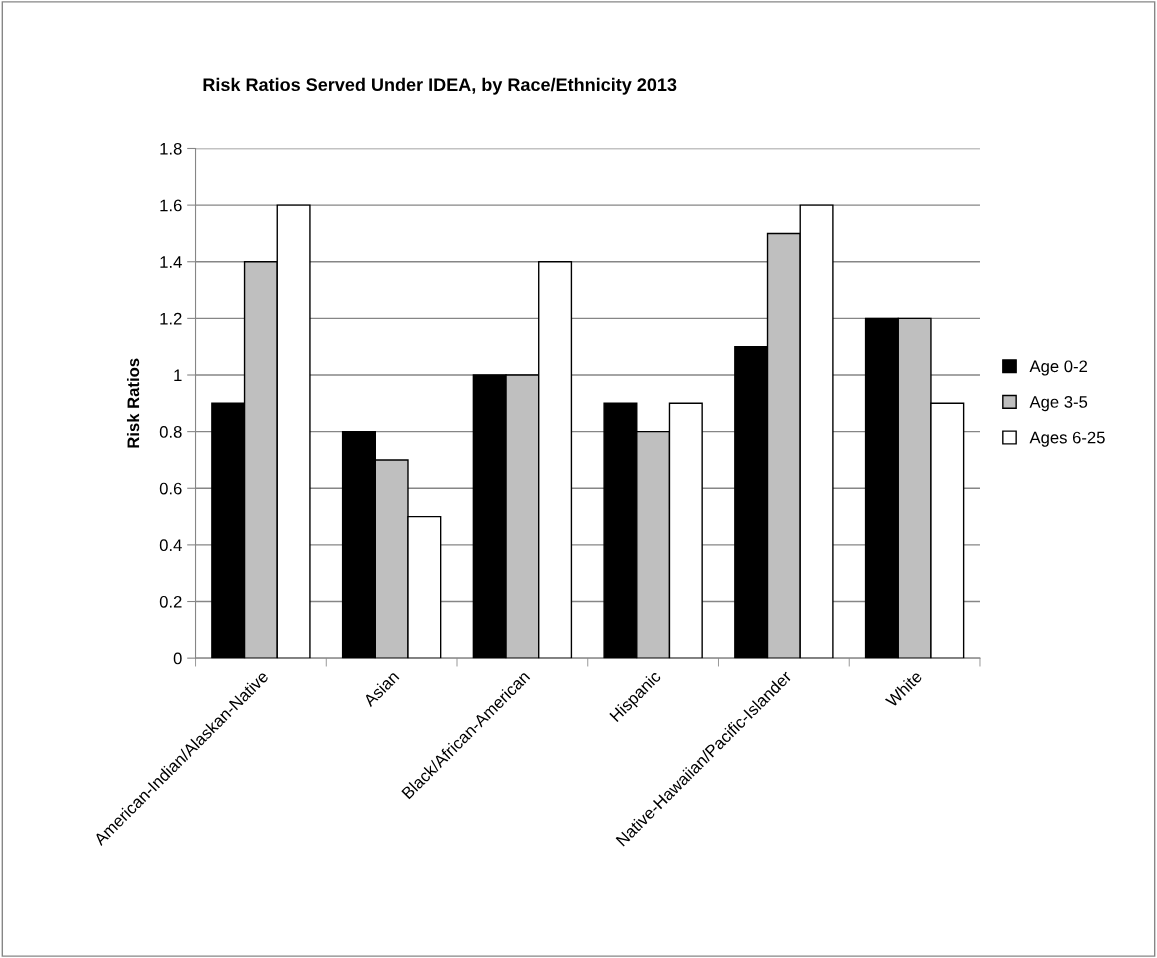  Describe the element at coordinates (171, 318) in the screenshot. I see `y-tick-label: 1.2` at that location.